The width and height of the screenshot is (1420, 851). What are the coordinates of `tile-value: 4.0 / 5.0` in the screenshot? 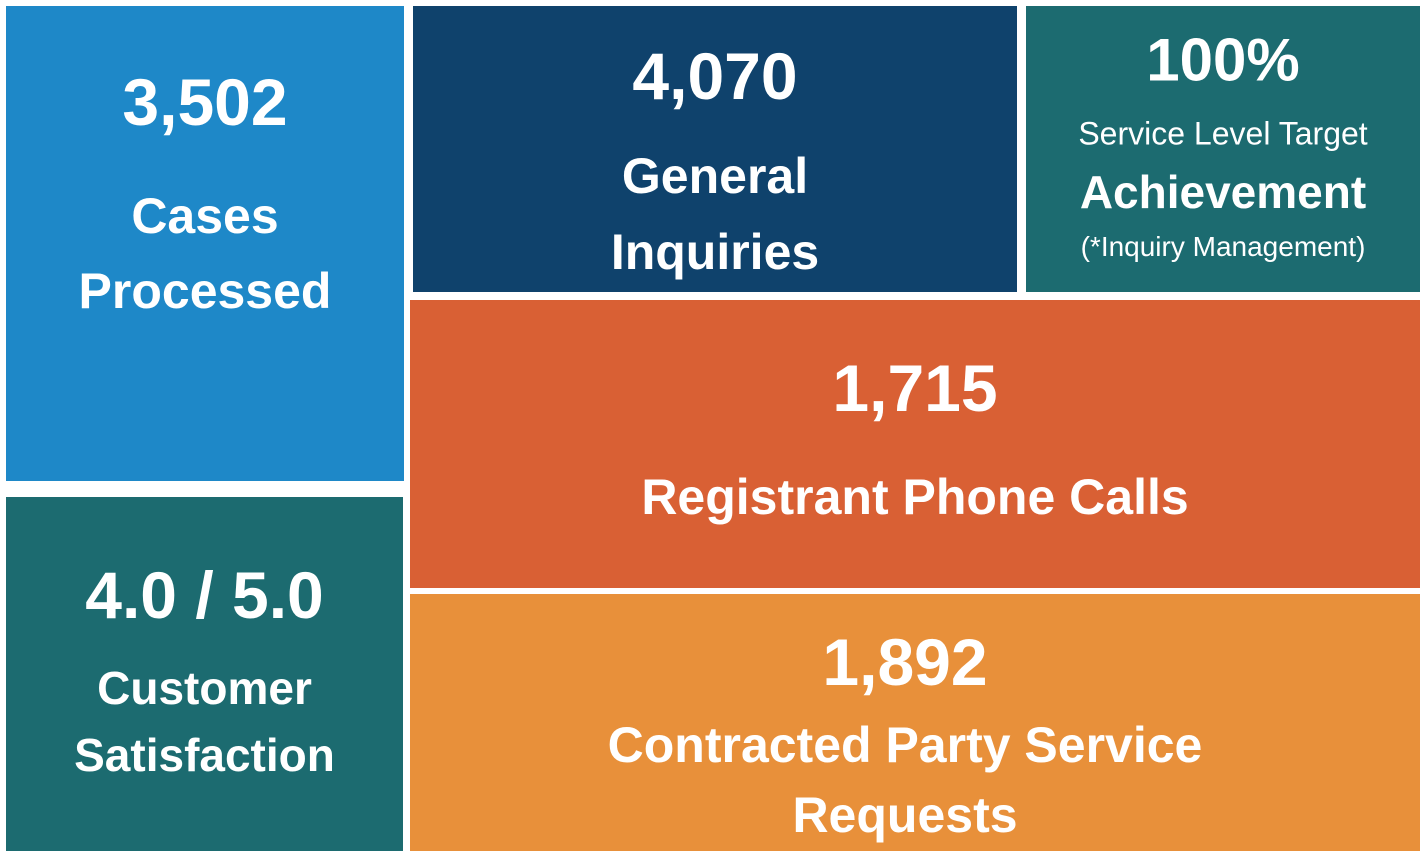 It's located at (204, 595).